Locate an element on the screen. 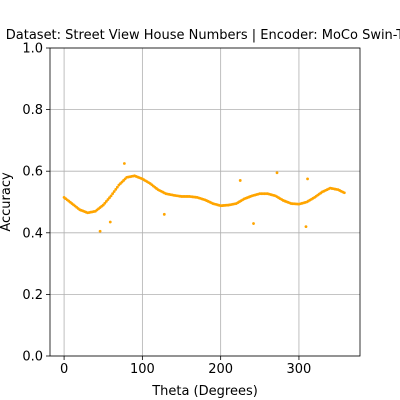  x-tick-label: 100 is located at coordinates (142, 369).